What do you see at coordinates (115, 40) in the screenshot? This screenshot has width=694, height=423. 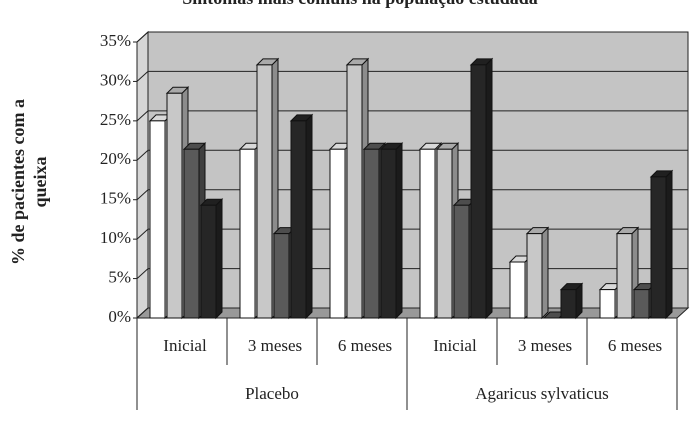 I see `y-tick-label: 35%` at bounding box center [115, 40].